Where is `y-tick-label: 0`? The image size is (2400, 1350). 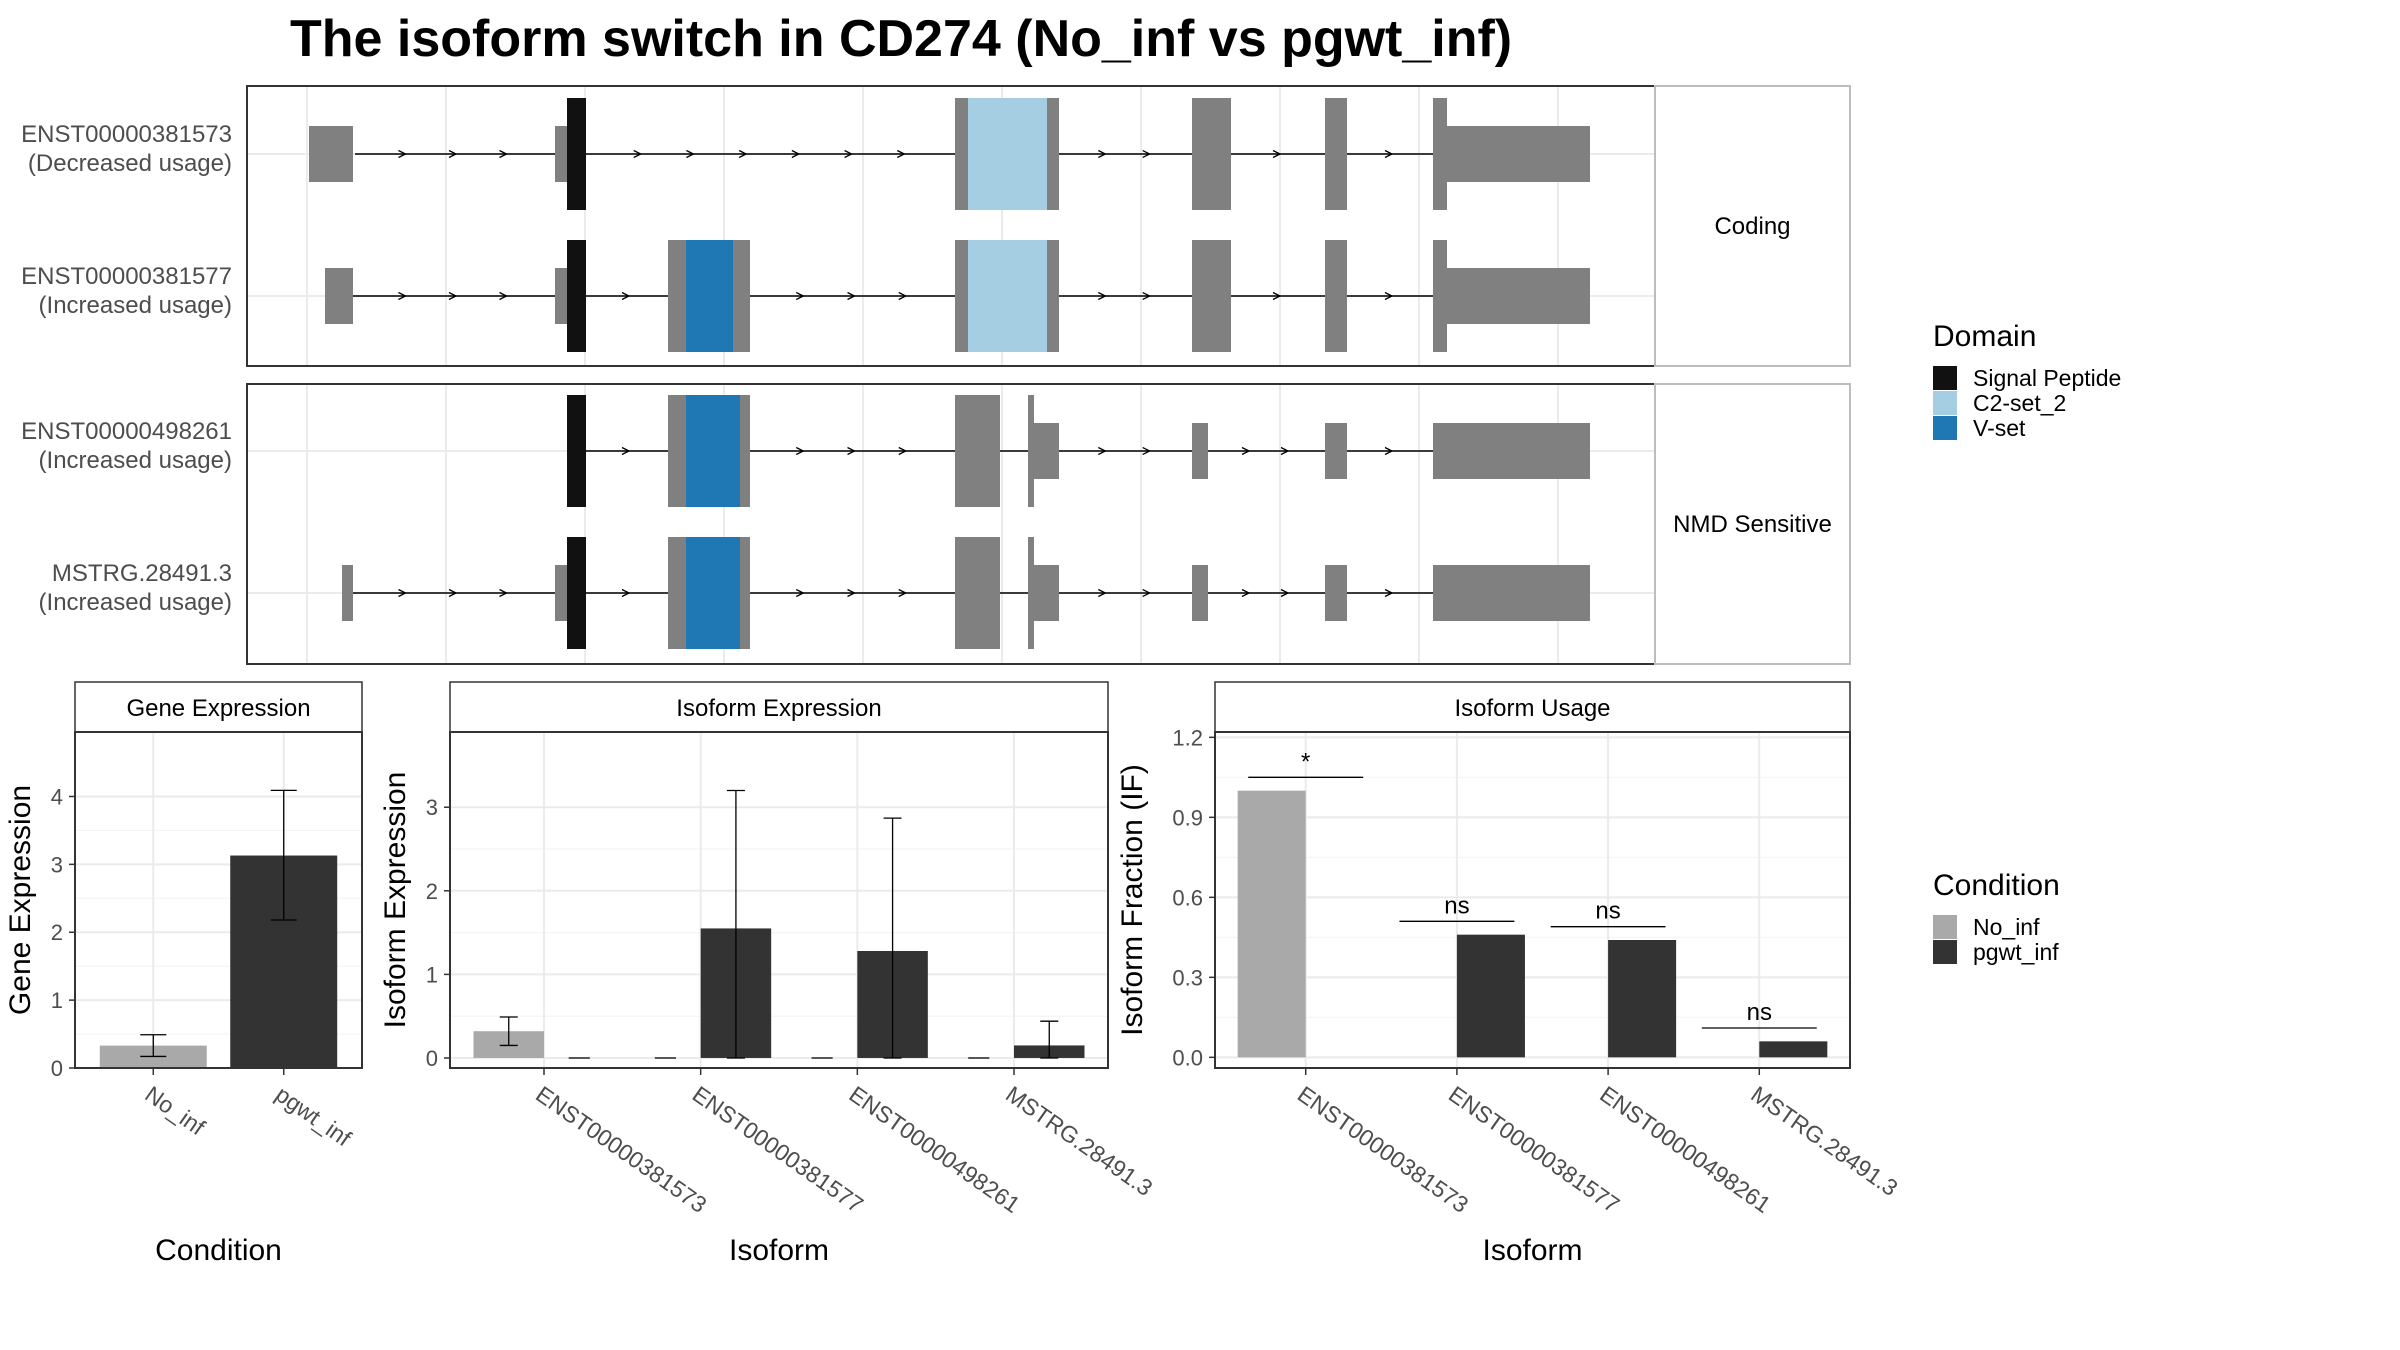 y-tick-label: 0 is located at coordinates (432, 1058).